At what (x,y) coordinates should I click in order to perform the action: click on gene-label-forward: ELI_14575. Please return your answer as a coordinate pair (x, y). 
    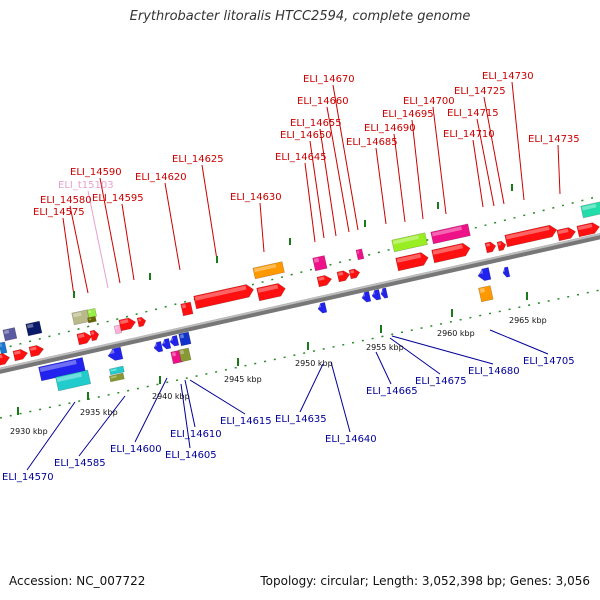
    Looking at the image, I should click on (59, 212).